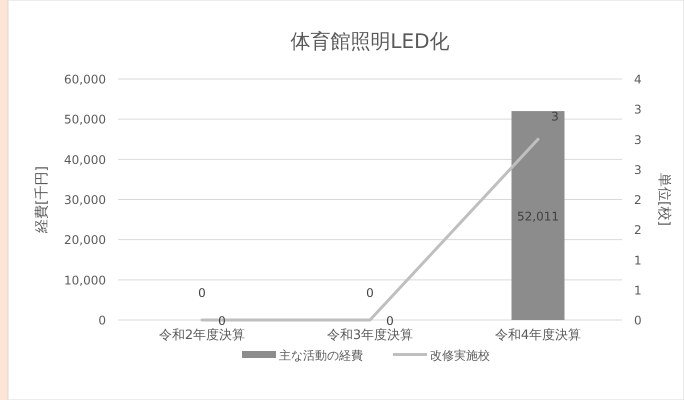 This screenshot has height=400, width=684. I want to click on x-tick-label: 令和3年度決算, so click(370, 335).